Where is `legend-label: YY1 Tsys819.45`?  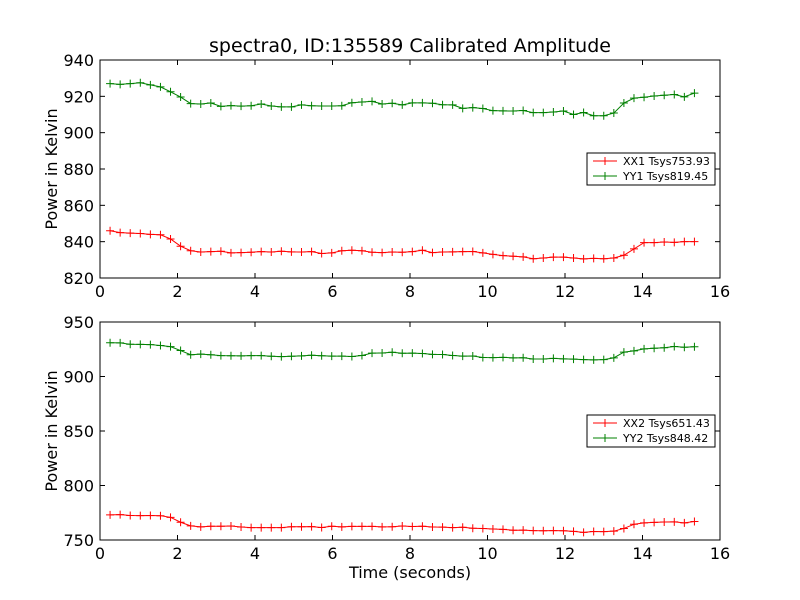
legend-label: YY1 Tsys819.45 is located at coordinates (665, 176).